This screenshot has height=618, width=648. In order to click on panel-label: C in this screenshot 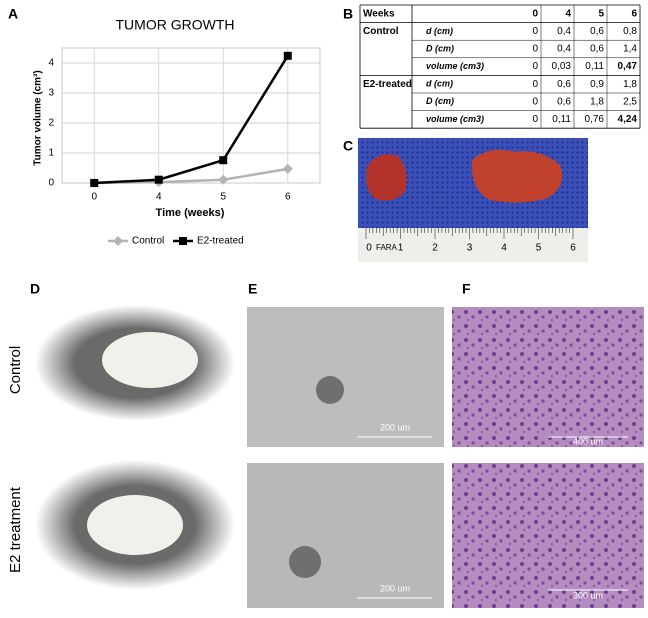, I will do `click(348, 146)`.